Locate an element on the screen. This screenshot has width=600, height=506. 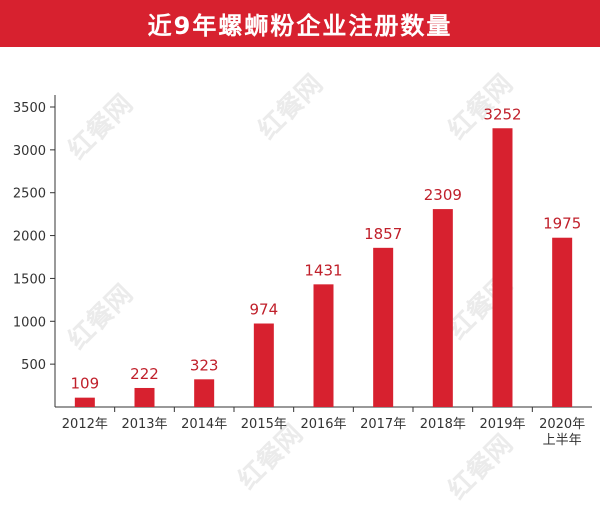
x-tick-label: 2015年 is located at coordinates (264, 424).